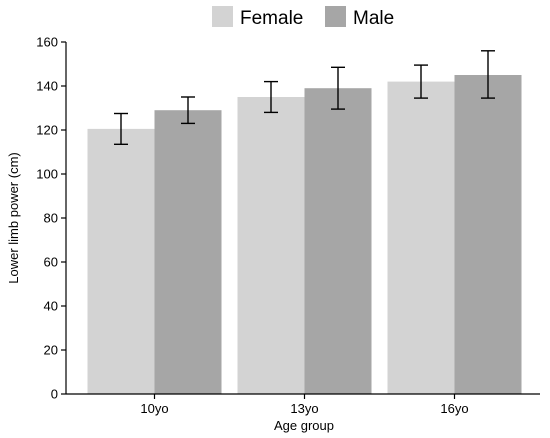 This screenshot has width=550, height=438. What do you see at coordinates (51, 350) in the screenshot?
I see `y-tick-label: 20` at bounding box center [51, 350].